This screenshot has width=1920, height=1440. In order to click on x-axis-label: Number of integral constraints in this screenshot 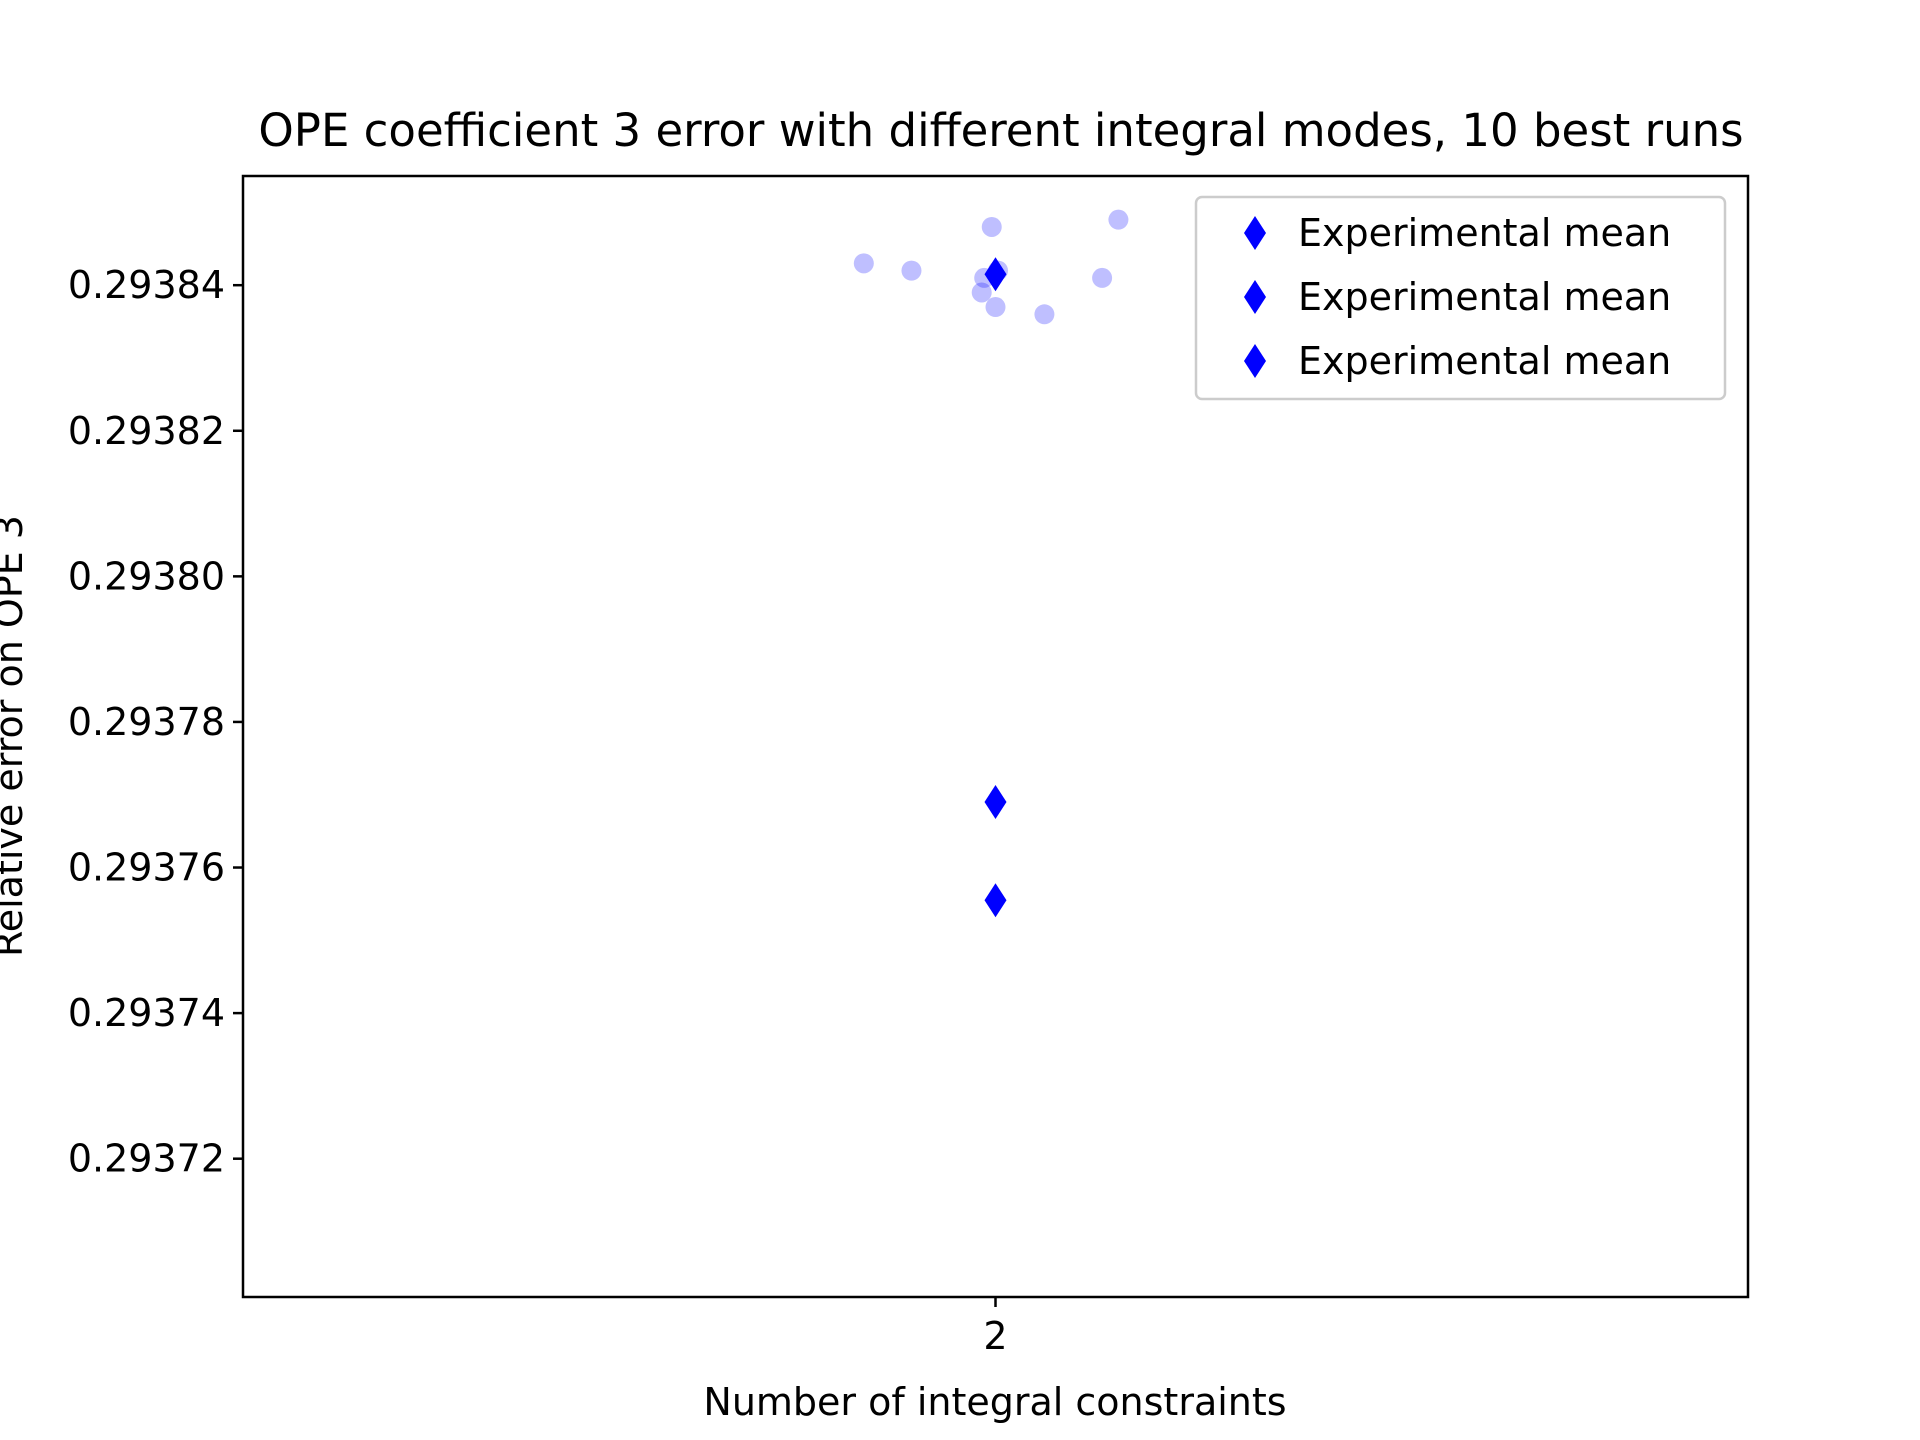, I will do `click(994, 1402)`.